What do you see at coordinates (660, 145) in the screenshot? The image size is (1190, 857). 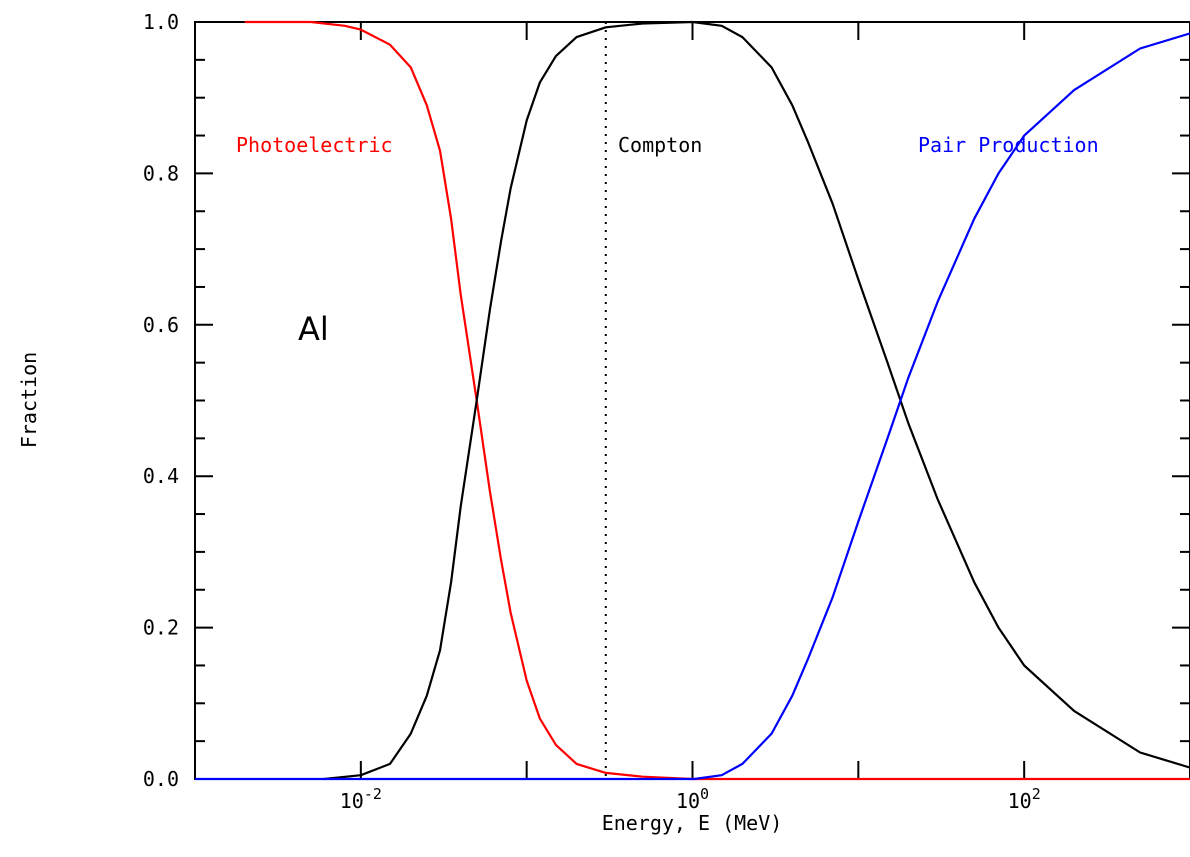 I see `annotation-compton: Compton` at bounding box center [660, 145].